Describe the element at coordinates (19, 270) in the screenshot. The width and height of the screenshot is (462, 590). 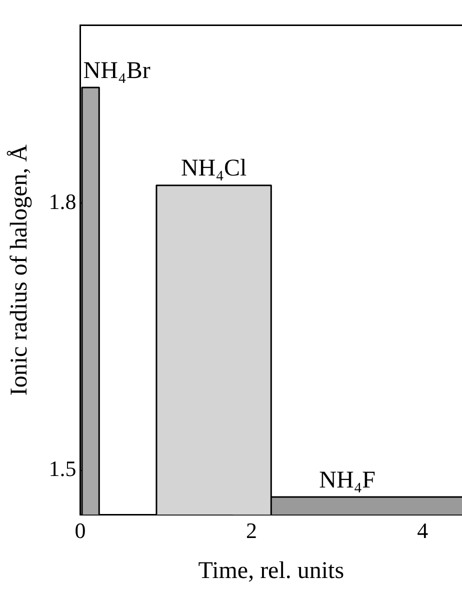
I see `y-axis-title: Ionic radius of halogen, Å` at that location.